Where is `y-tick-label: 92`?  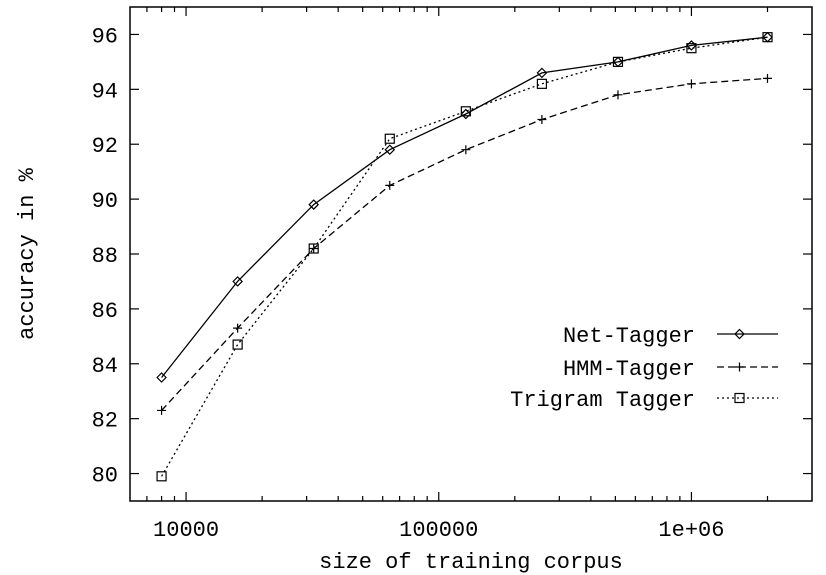
y-tick-label: 92 is located at coordinates (105, 146).